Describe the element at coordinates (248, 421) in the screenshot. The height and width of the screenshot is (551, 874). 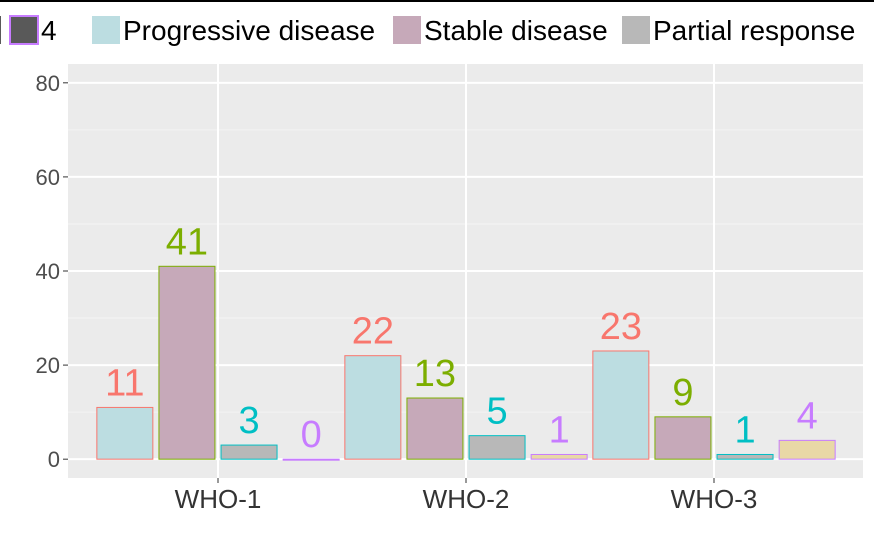
I see `bar-value-label: 3` at that location.